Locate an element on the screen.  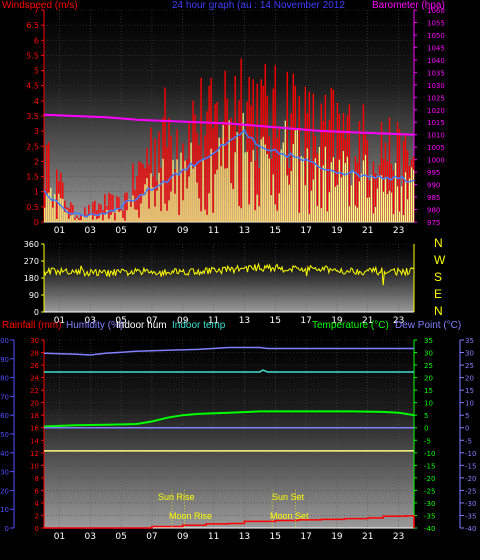
p3-dew-tick-15: 15 is located at coordinates (469, 391).